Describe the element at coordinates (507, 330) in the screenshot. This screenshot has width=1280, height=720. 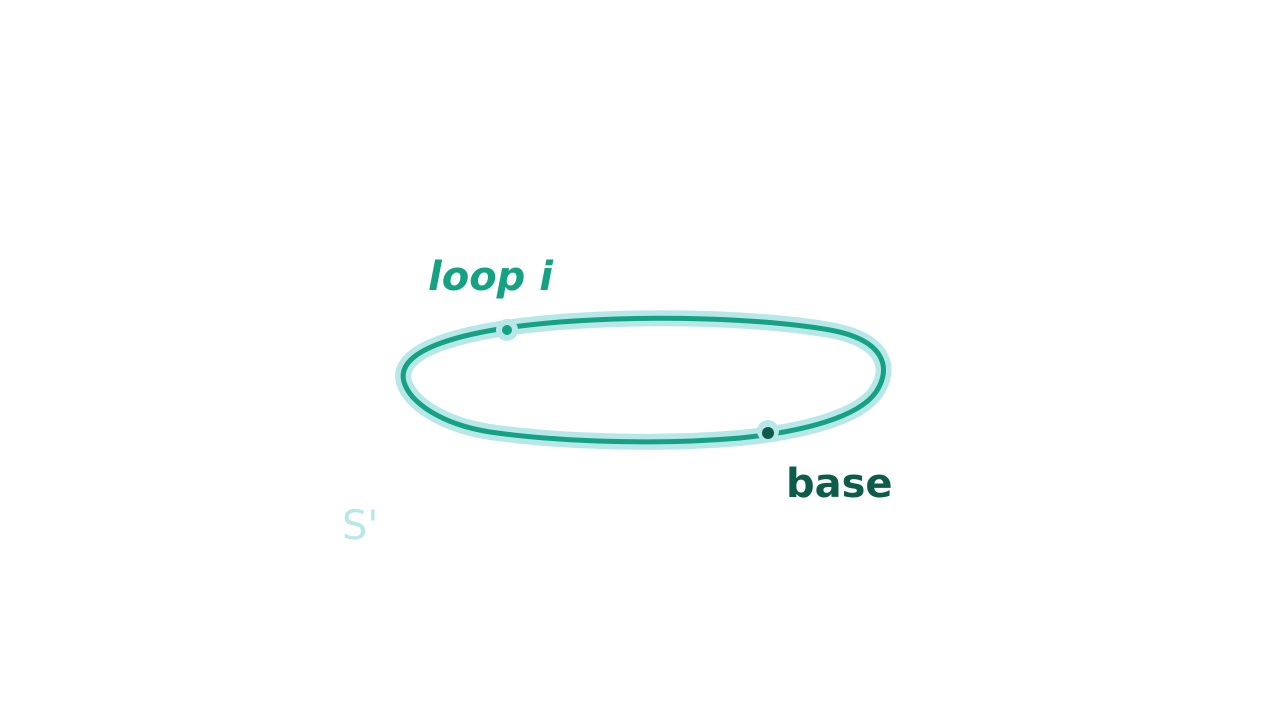
I see `loop-point` at that location.